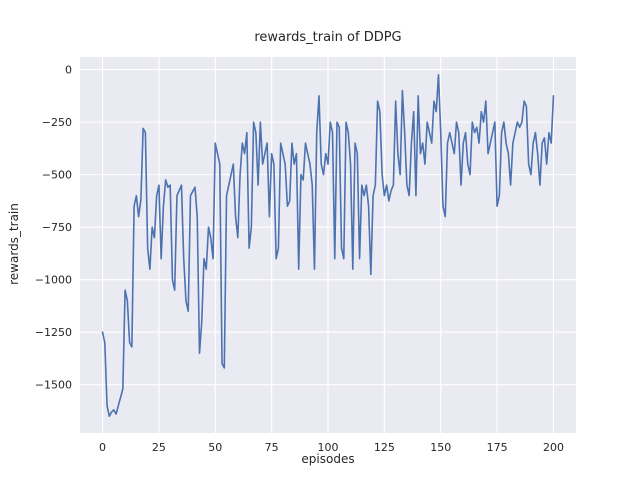 The image size is (640, 480). Describe the element at coordinates (102, 447) in the screenshot. I see `x-tick-label: 0` at that location.